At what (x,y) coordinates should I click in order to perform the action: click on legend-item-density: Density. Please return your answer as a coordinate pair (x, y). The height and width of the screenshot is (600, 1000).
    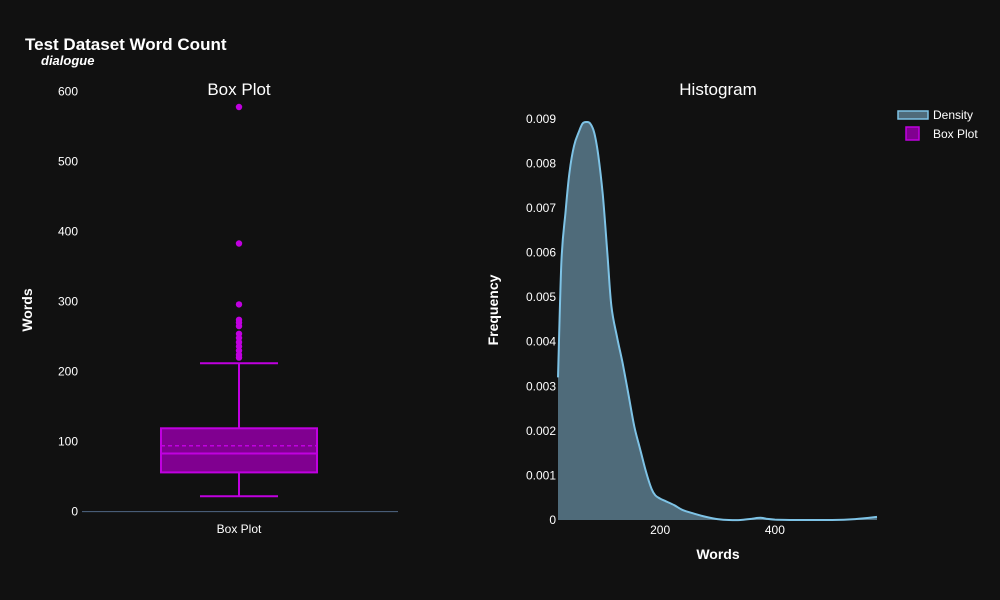
    Looking at the image, I should click on (935, 115).